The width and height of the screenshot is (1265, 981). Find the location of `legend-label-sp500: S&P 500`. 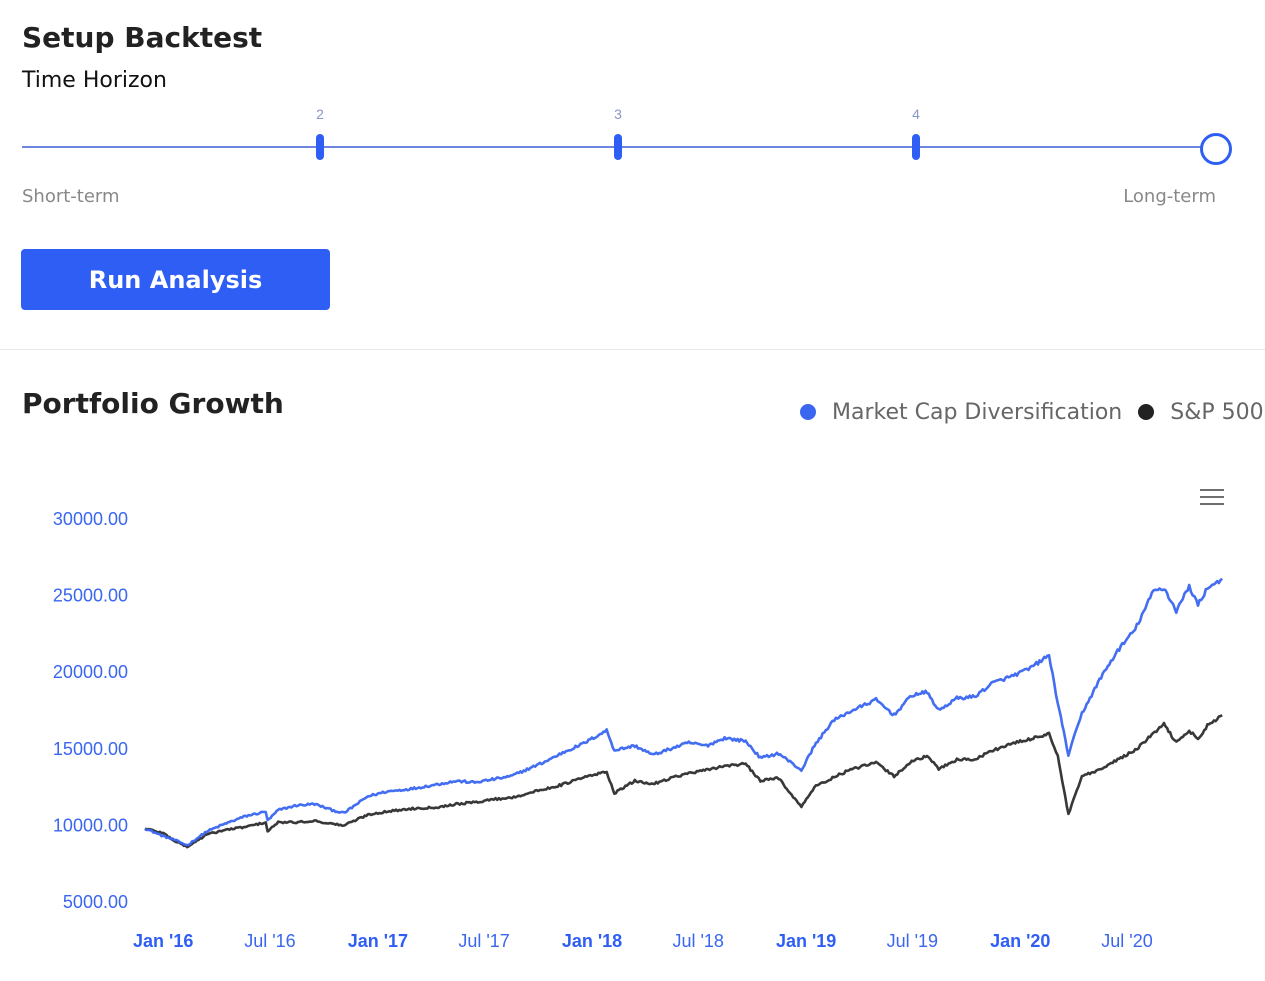

legend-label-sp500: S&P 500 is located at coordinates (1217, 412).